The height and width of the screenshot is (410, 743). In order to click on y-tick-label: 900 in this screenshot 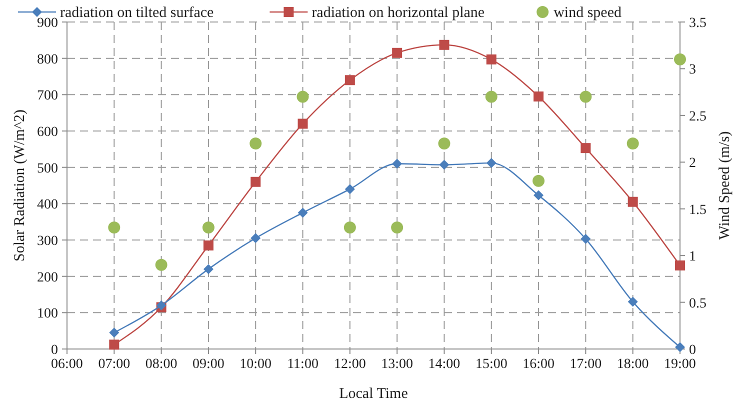, I will do `click(47, 23)`.